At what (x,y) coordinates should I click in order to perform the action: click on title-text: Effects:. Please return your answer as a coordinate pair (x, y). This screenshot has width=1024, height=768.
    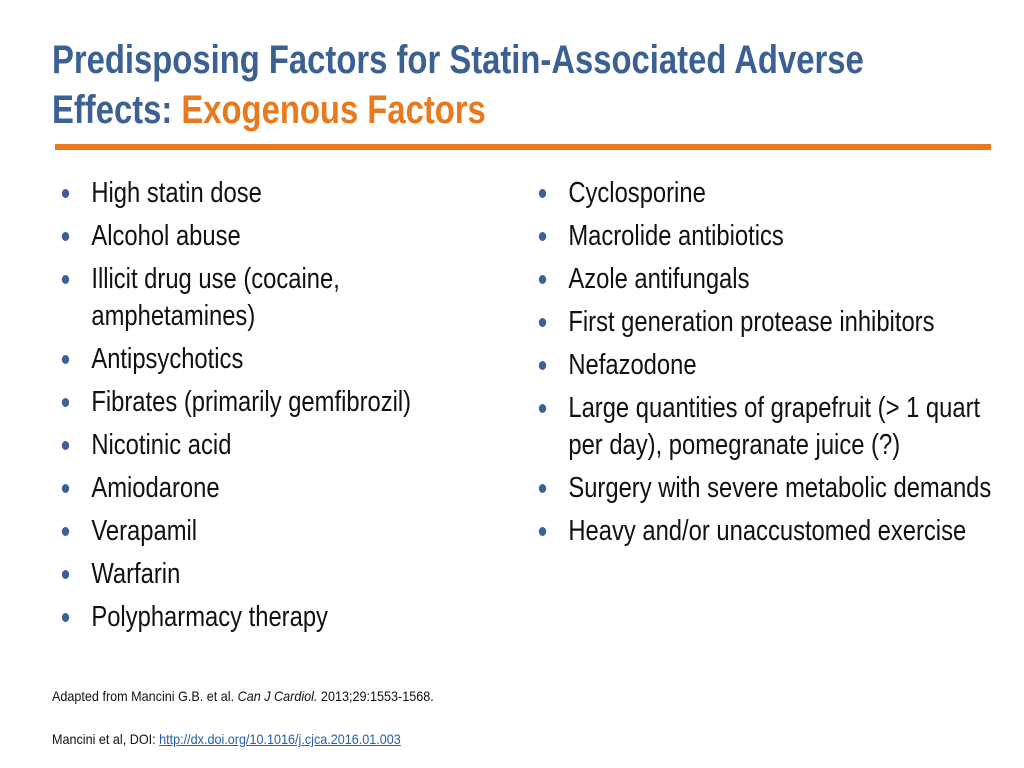
    Looking at the image, I should click on (117, 110).